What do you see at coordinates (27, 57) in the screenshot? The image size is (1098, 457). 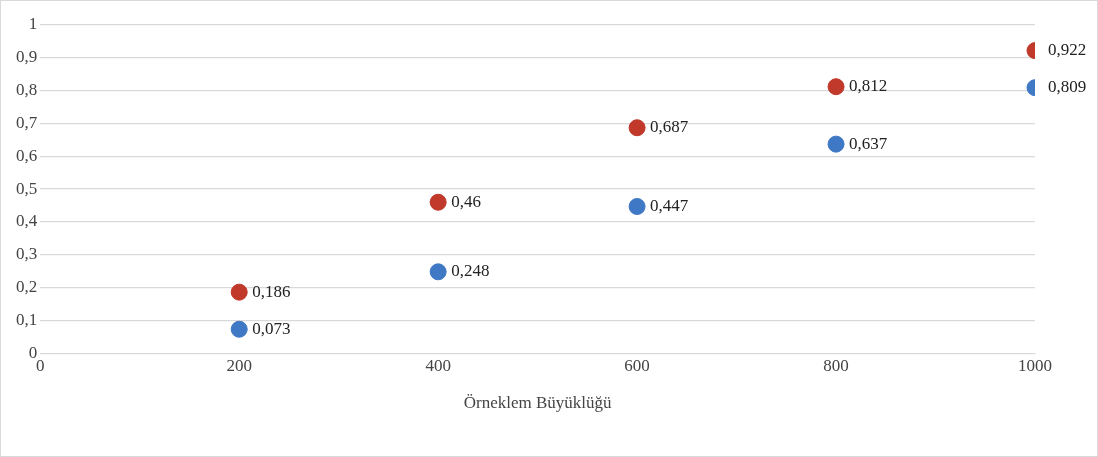 I see `y-tick-label: 0,9` at bounding box center [27, 57].